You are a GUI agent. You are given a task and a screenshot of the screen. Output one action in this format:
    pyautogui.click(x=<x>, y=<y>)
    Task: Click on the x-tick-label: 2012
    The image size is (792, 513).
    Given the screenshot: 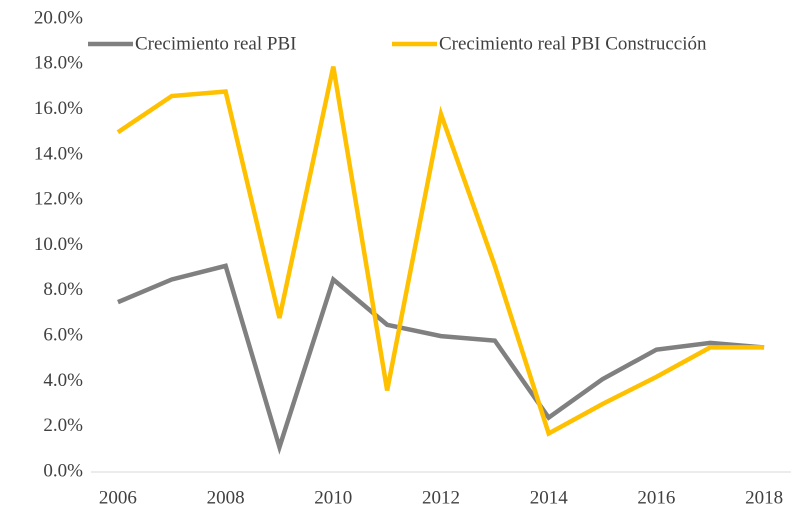 What is the action you would take?
    pyautogui.click(x=441, y=497)
    